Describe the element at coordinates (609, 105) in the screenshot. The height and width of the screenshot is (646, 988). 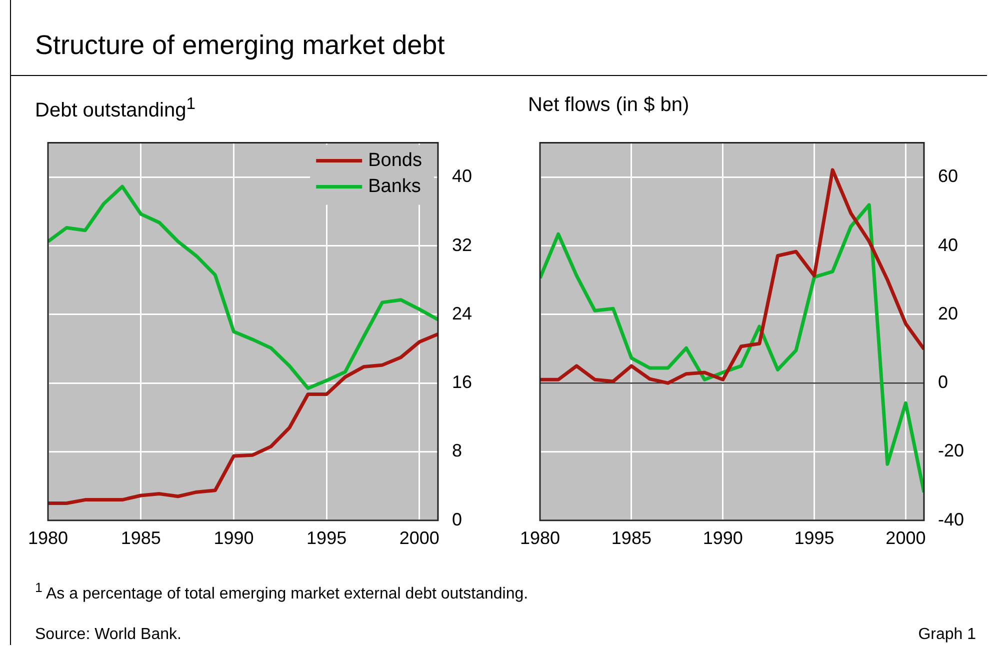
I see `chart-subtitle: Net flows (in $ bn)` at that location.